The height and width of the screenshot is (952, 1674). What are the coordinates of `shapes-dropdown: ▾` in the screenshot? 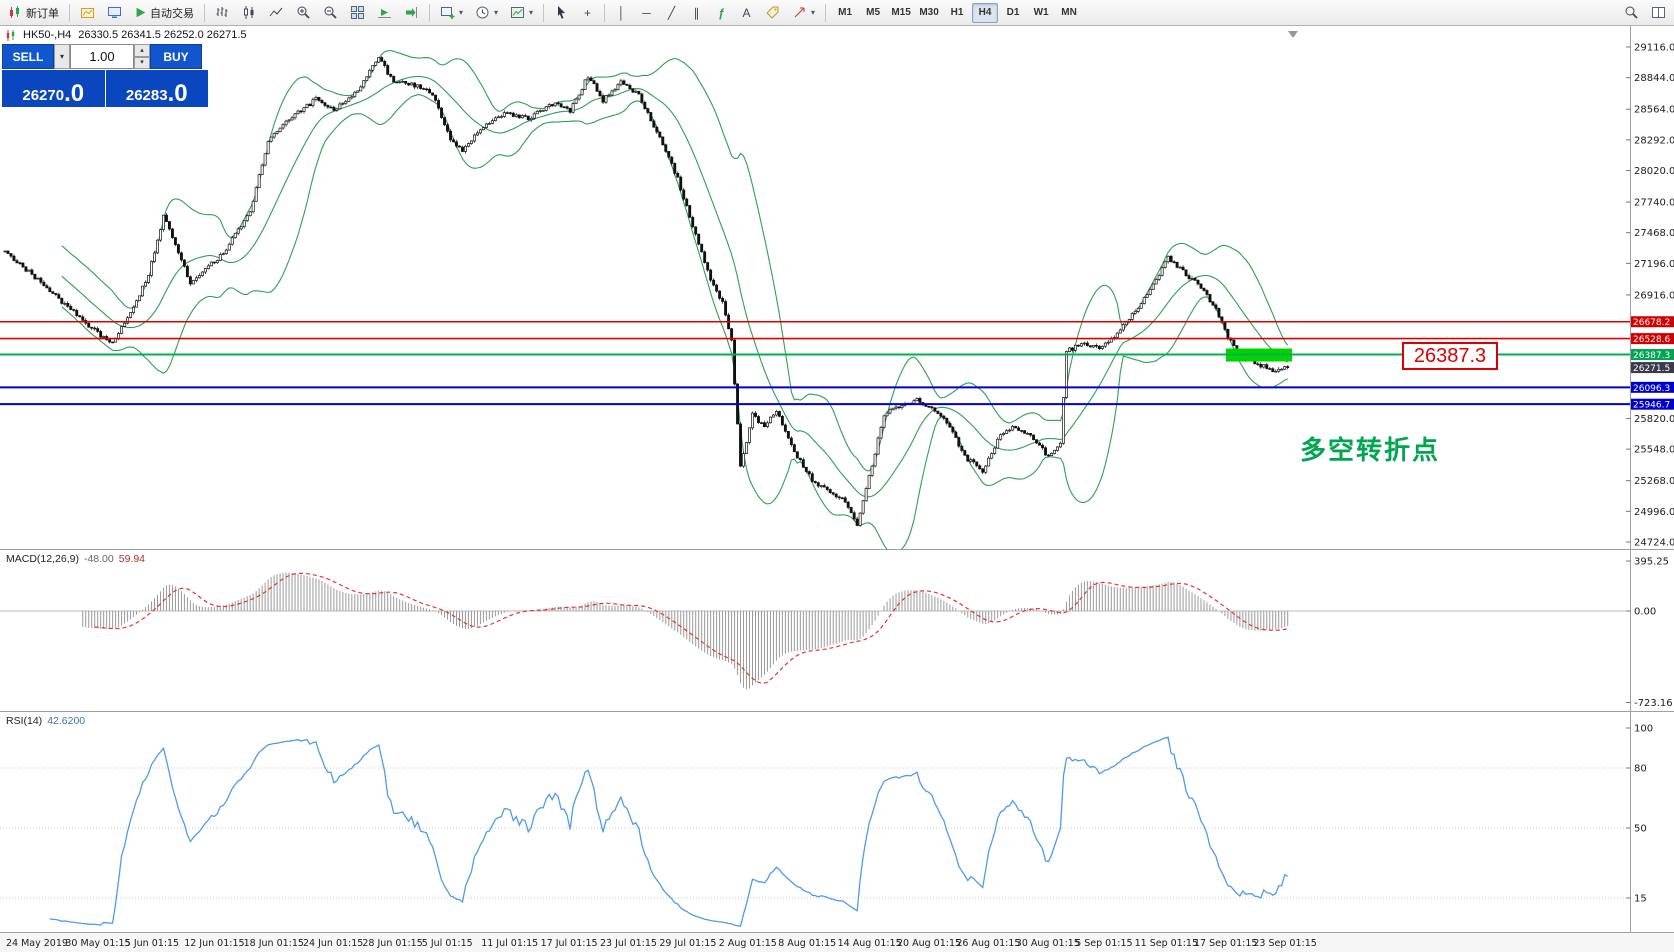 It's located at (803, 12).